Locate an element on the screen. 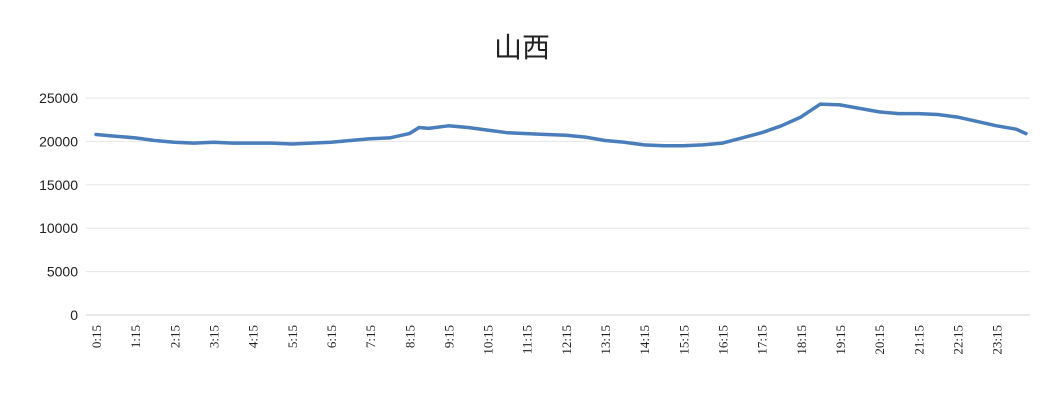 The image size is (1044, 394). x-tick-label: 22:15 is located at coordinates (957, 340).